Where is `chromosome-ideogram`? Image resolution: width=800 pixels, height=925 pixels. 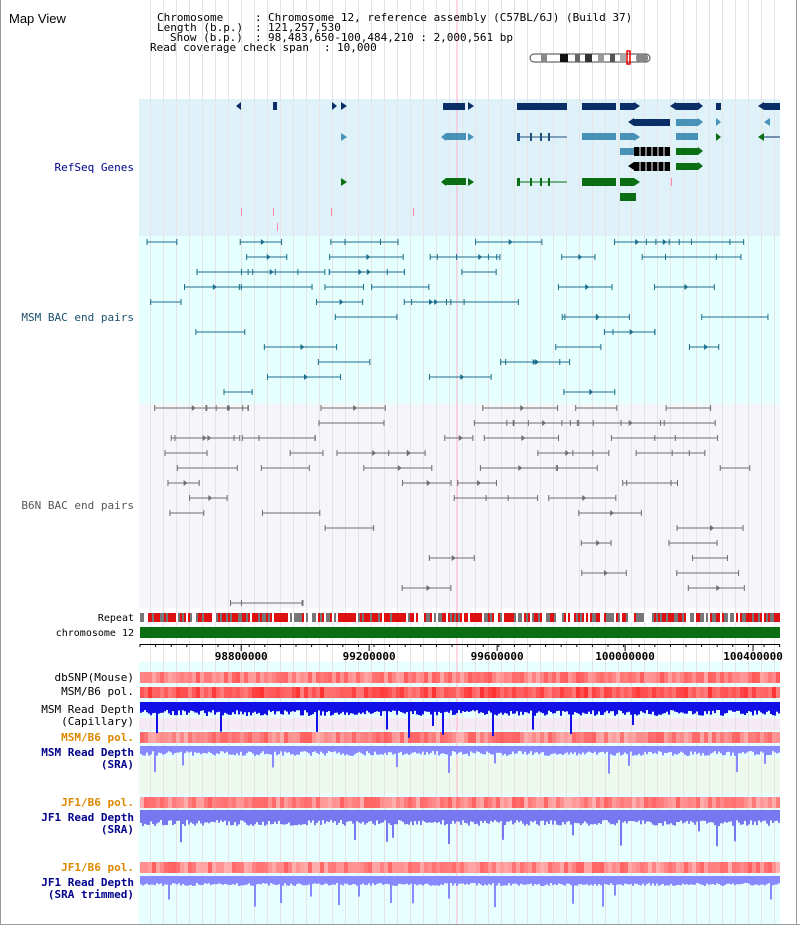 chromosome-ideogram is located at coordinates (590, 57).